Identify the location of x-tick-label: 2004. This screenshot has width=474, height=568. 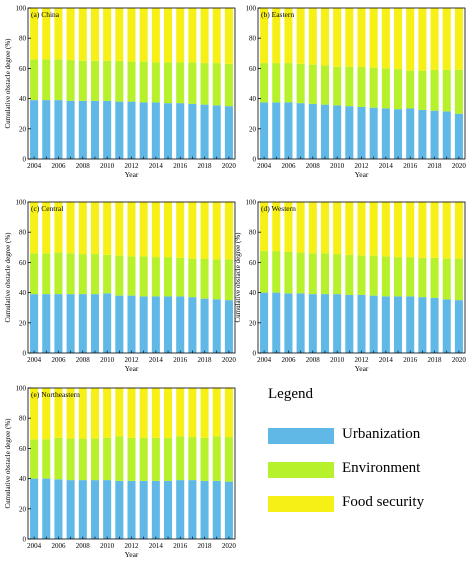
(34, 360).